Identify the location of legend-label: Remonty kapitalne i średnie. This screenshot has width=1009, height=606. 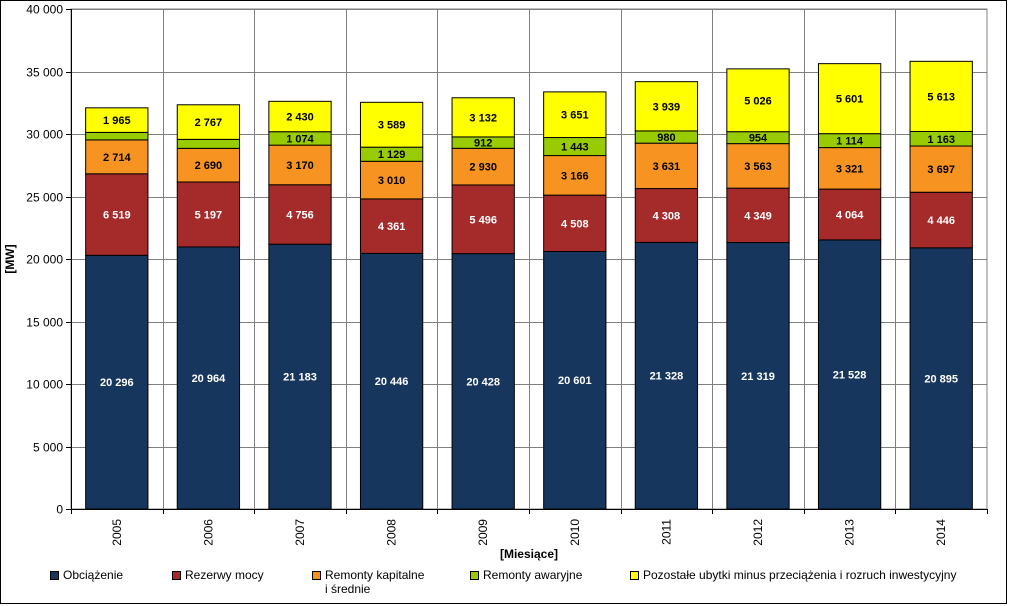
(375, 582).